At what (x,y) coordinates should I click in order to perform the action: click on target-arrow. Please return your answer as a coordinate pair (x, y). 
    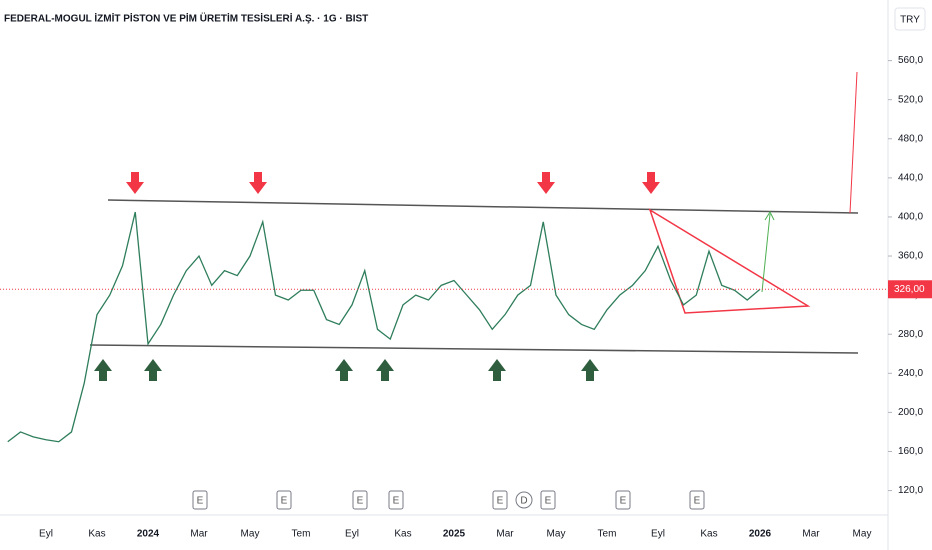
    Looking at the image, I should click on (766, 253).